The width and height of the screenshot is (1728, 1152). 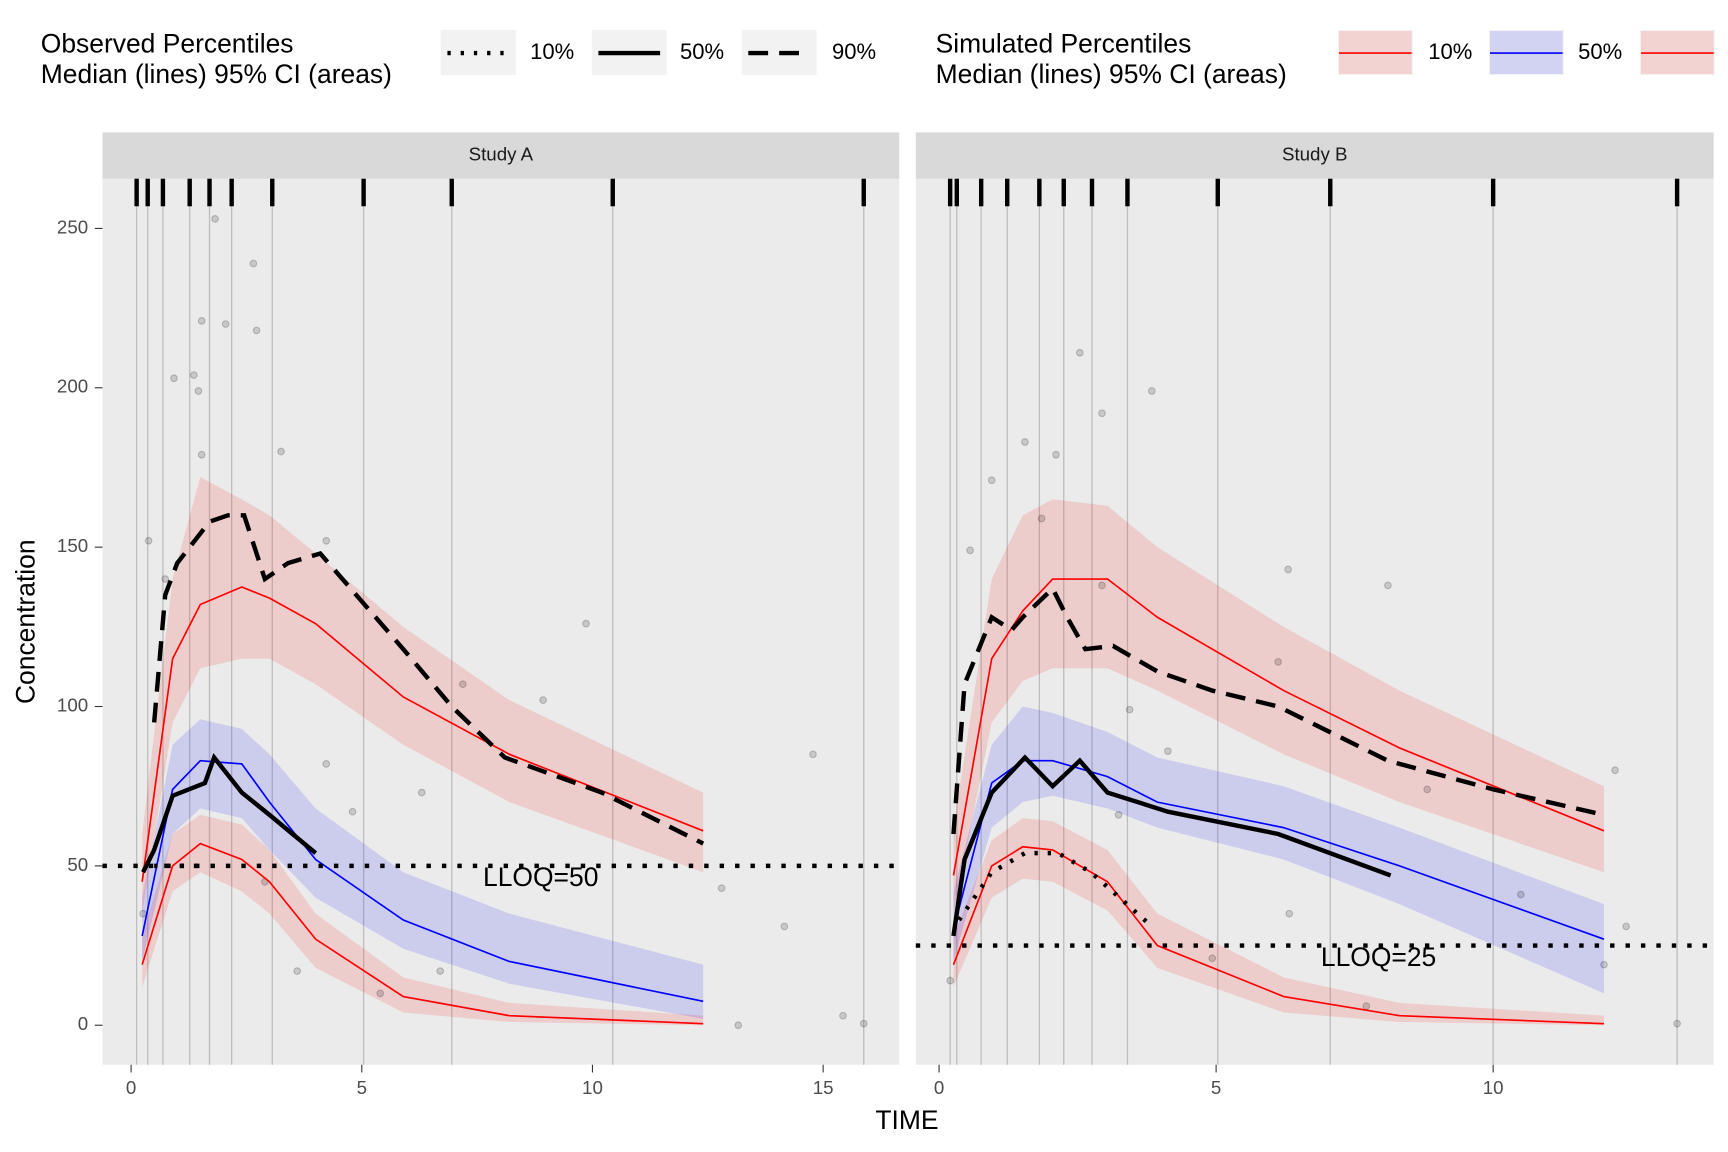 What do you see at coordinates (72, 226) in the screenshot?
I see `y-tick-label: 250` at bounding box center [72, 226].